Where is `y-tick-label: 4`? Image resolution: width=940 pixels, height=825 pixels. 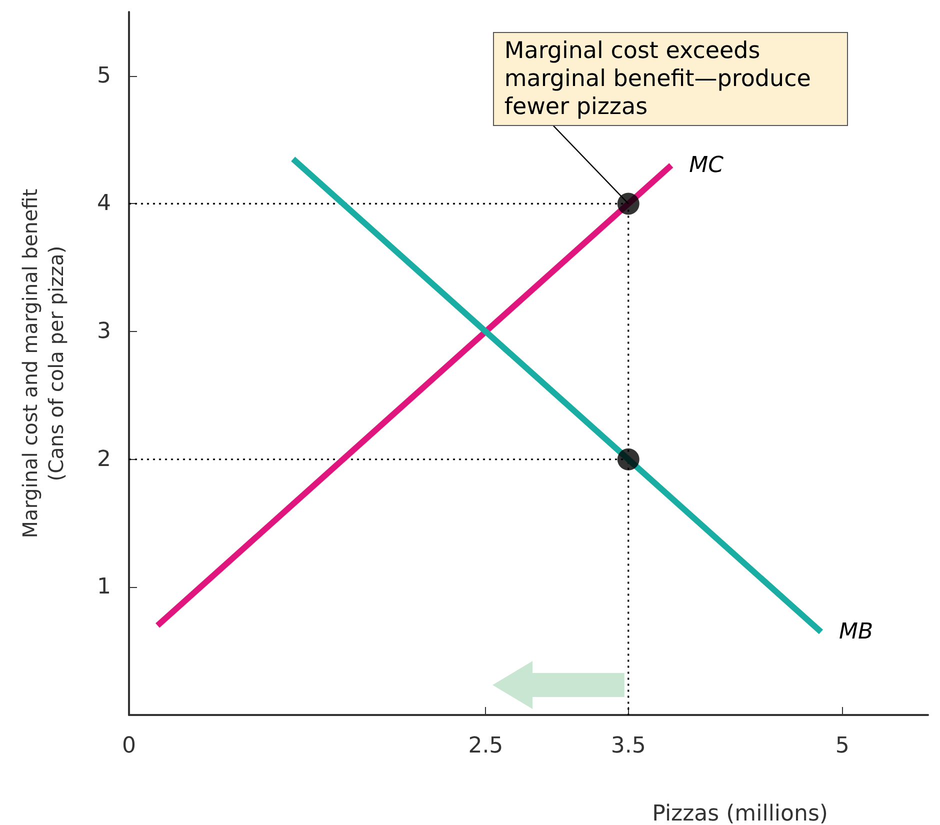
y-tick-label: 4 is located at coordinates (104, 203).